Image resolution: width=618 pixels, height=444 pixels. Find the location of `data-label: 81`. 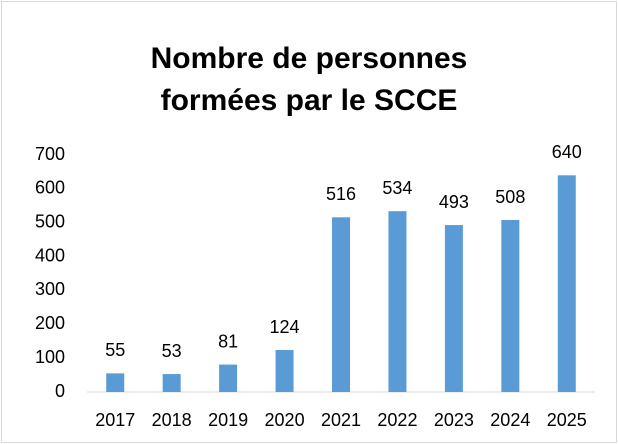

data-label: 81 is located at coordinates (228, 341).